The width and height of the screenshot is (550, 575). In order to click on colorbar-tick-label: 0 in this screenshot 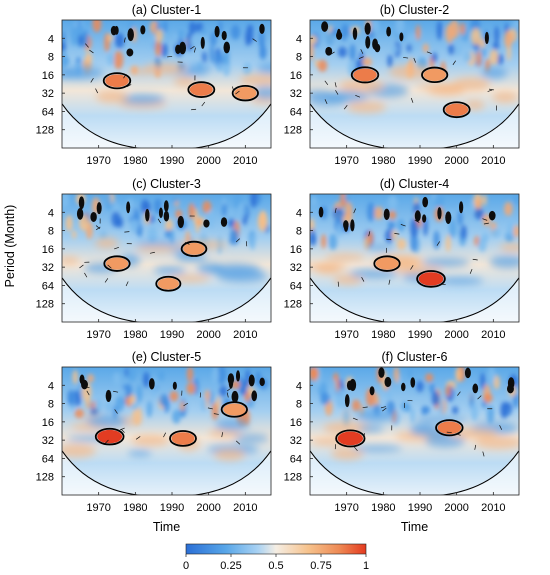, I will do `click(186, 566)`.